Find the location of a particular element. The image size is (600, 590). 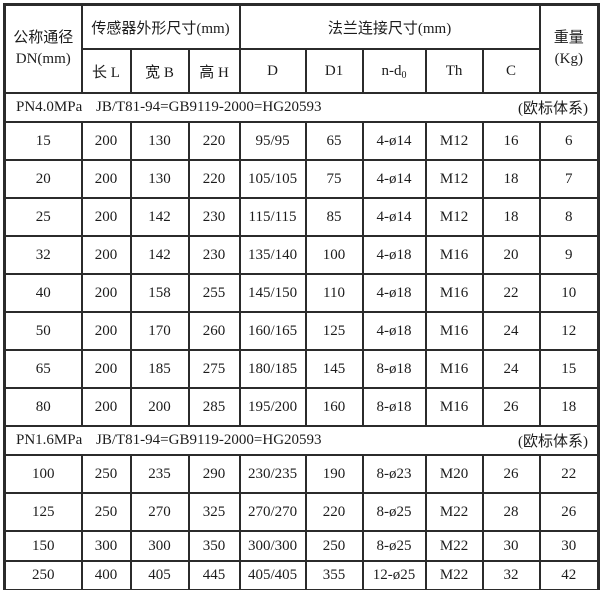

header-width-b: 宽 B is located at coordinates (159, 71).